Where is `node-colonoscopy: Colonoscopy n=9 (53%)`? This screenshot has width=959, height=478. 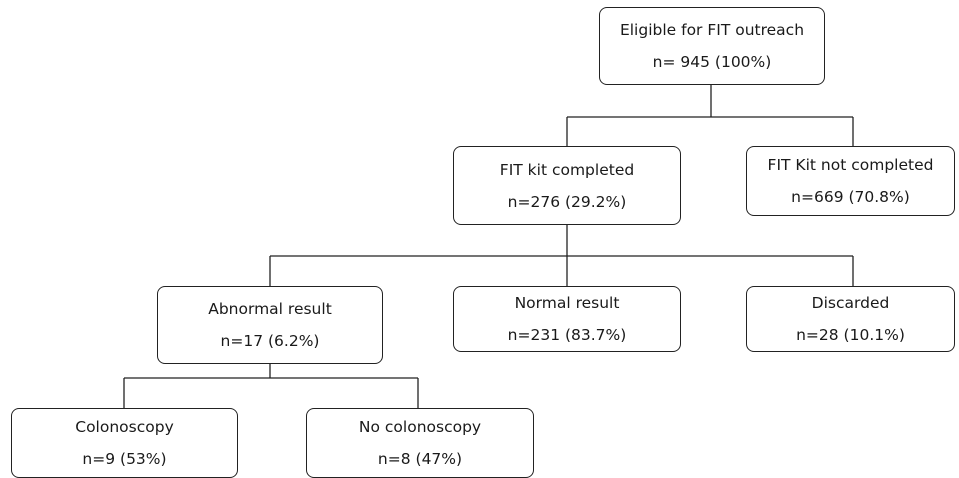
node-colonoscopy: Colonoscopy n=9 (53%) is located at coordinates (124, 443).